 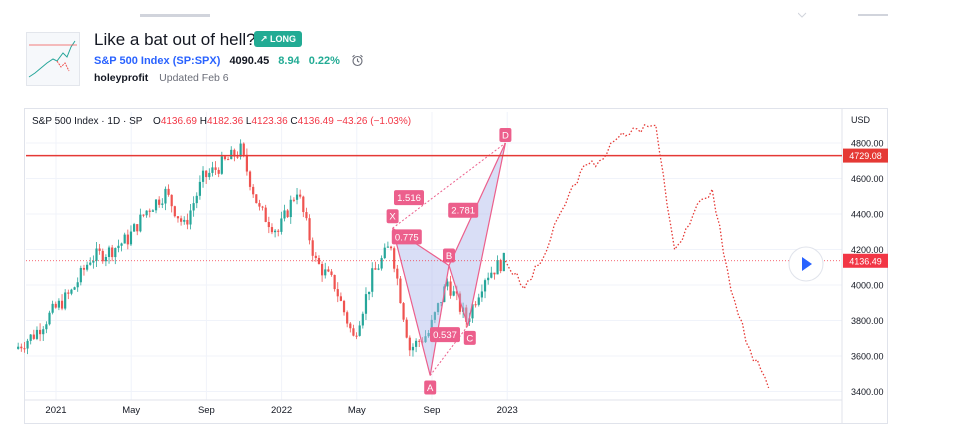 I want to click on price-tag-label-1: 4136.49, so click(x=865, y=261).